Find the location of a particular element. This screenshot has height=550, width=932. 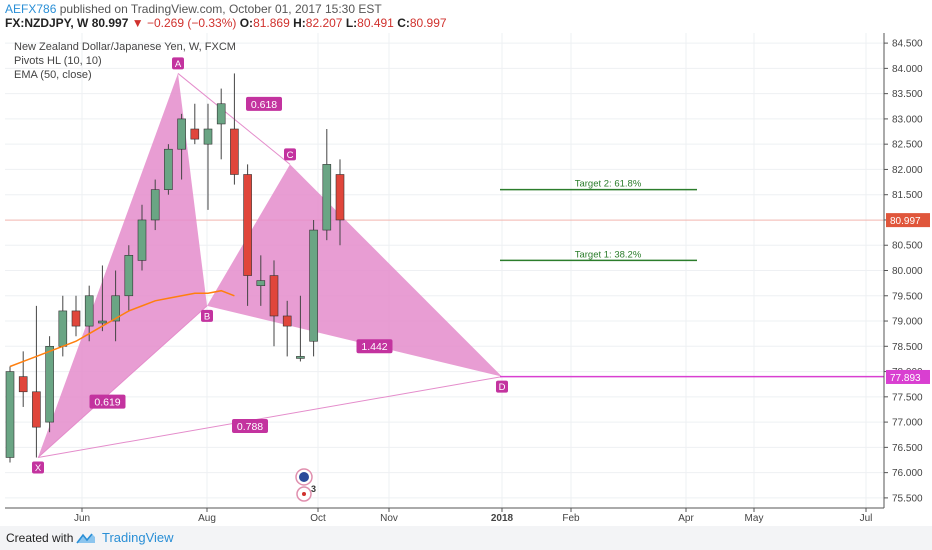

price-badge-label: 77.893 is located at coordinates (905, 378).